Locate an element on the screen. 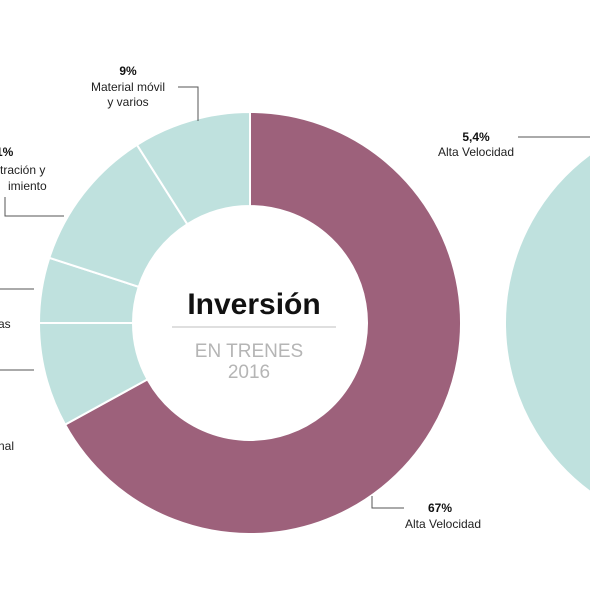  leader-material-movil is located at coordinates (188, 103).